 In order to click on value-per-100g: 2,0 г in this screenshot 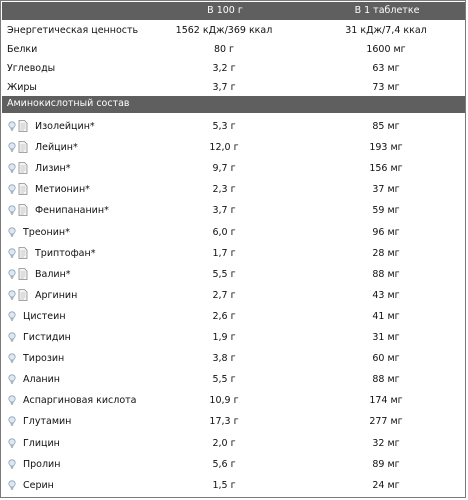, I will do `click(224, 443)`.